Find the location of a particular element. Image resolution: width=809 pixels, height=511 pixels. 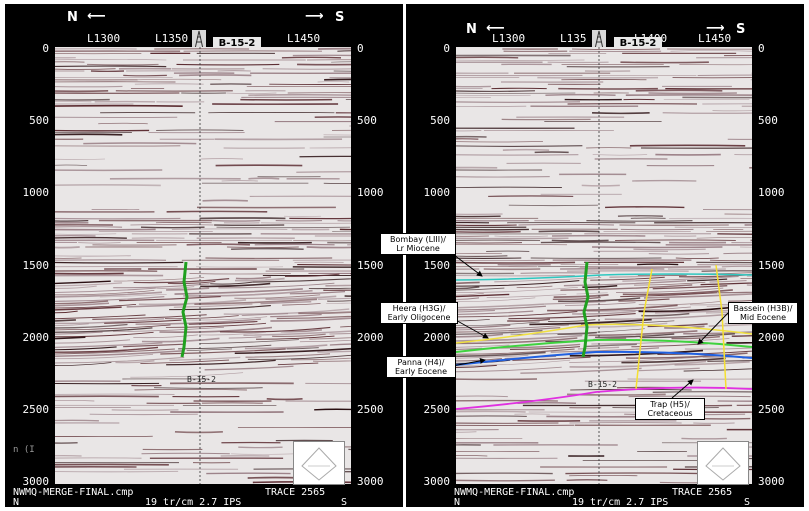

callout-age: Lr Miocene is located at coordinates (418, 248).